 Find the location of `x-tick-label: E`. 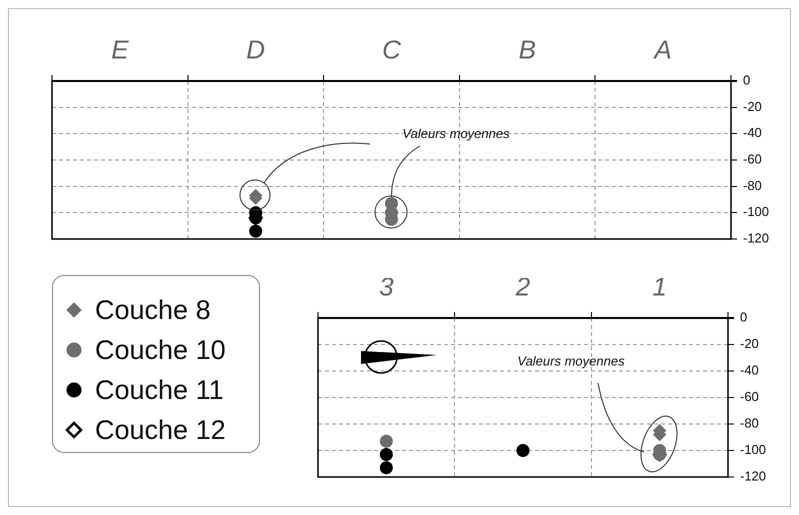

x-tick-label: E is located at coordinates (120, 49).